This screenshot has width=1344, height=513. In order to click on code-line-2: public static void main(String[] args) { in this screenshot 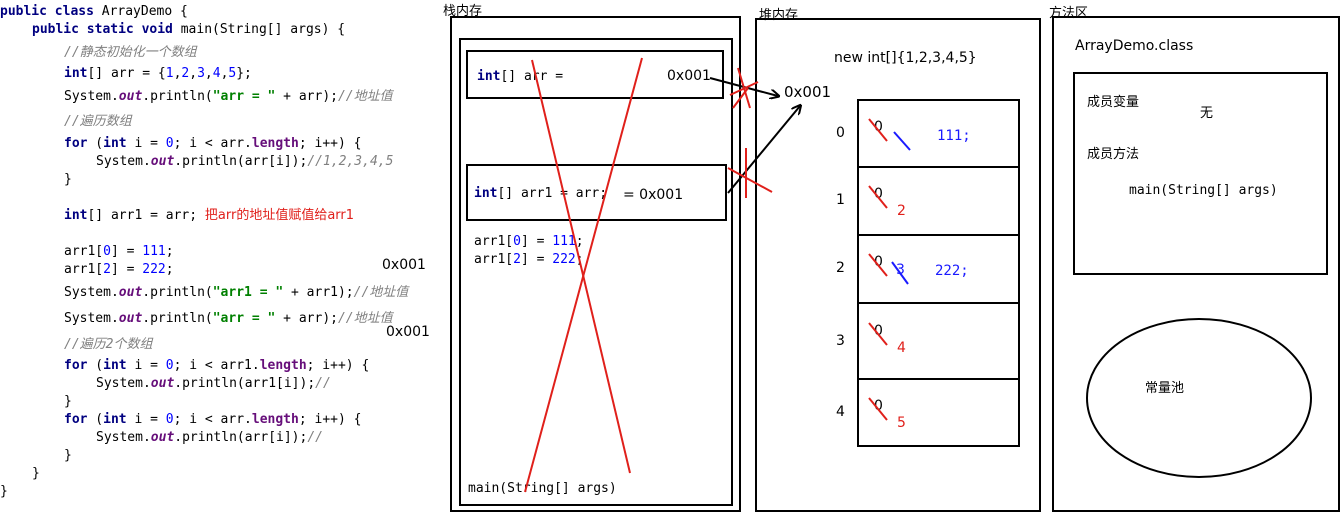, I will do `click(189, 29)`.